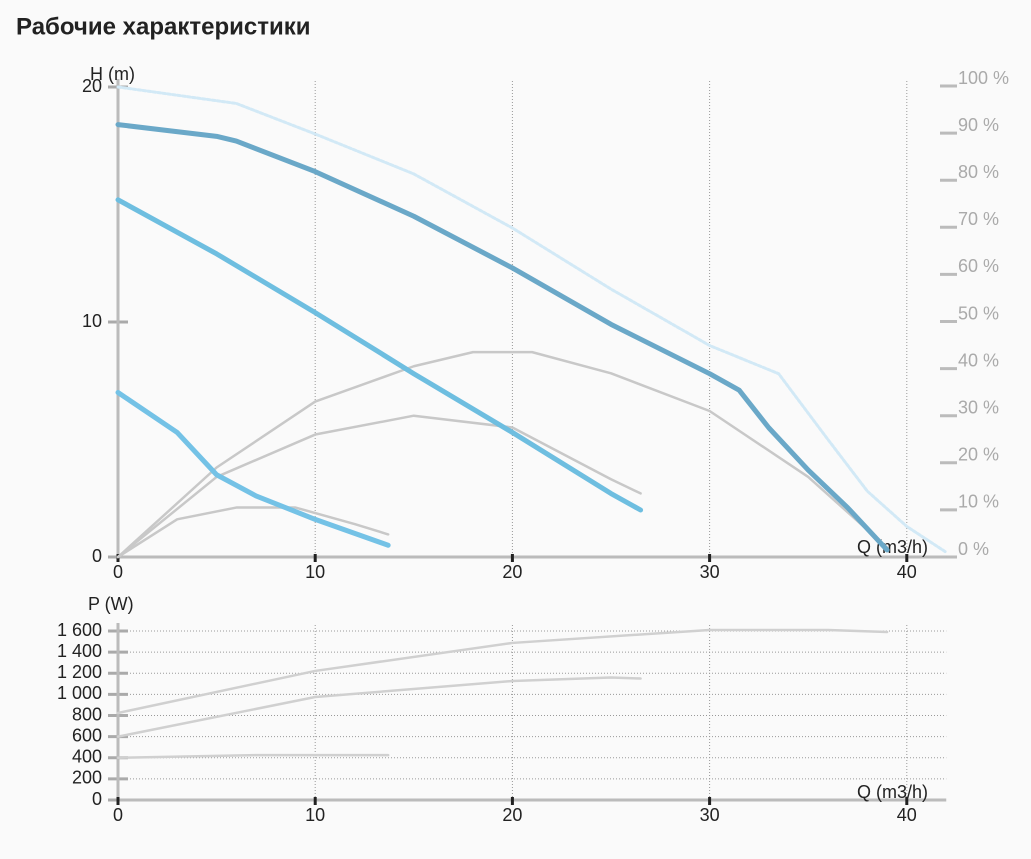 This screenshot has height=859, width=1031. What do you see at coordinates (978, 313) in the screenshot?
I see `y2-tick-label y2: 50 %` at bounding box center [978, 313].